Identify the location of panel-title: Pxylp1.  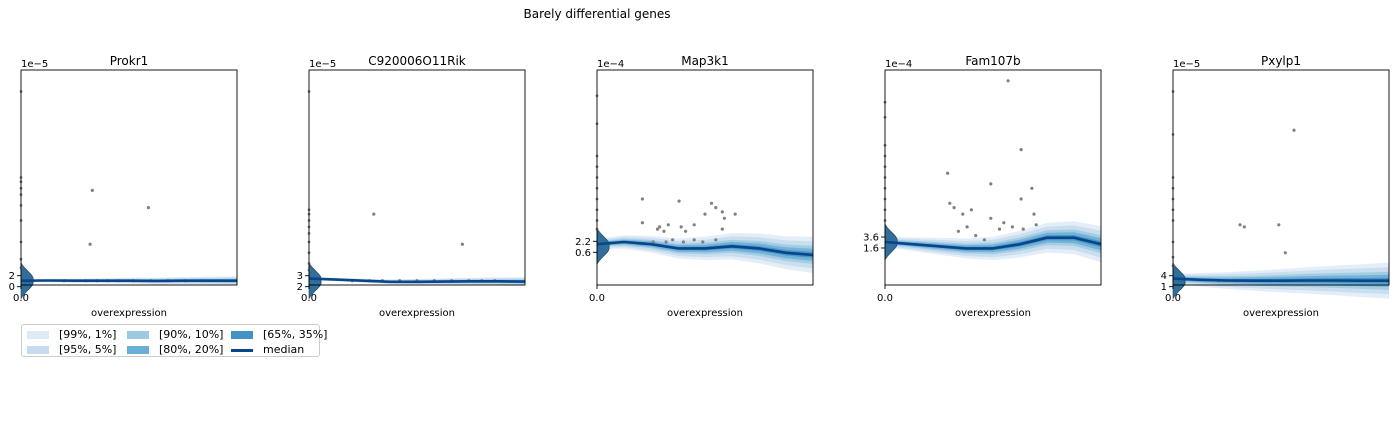
(1281, 61).